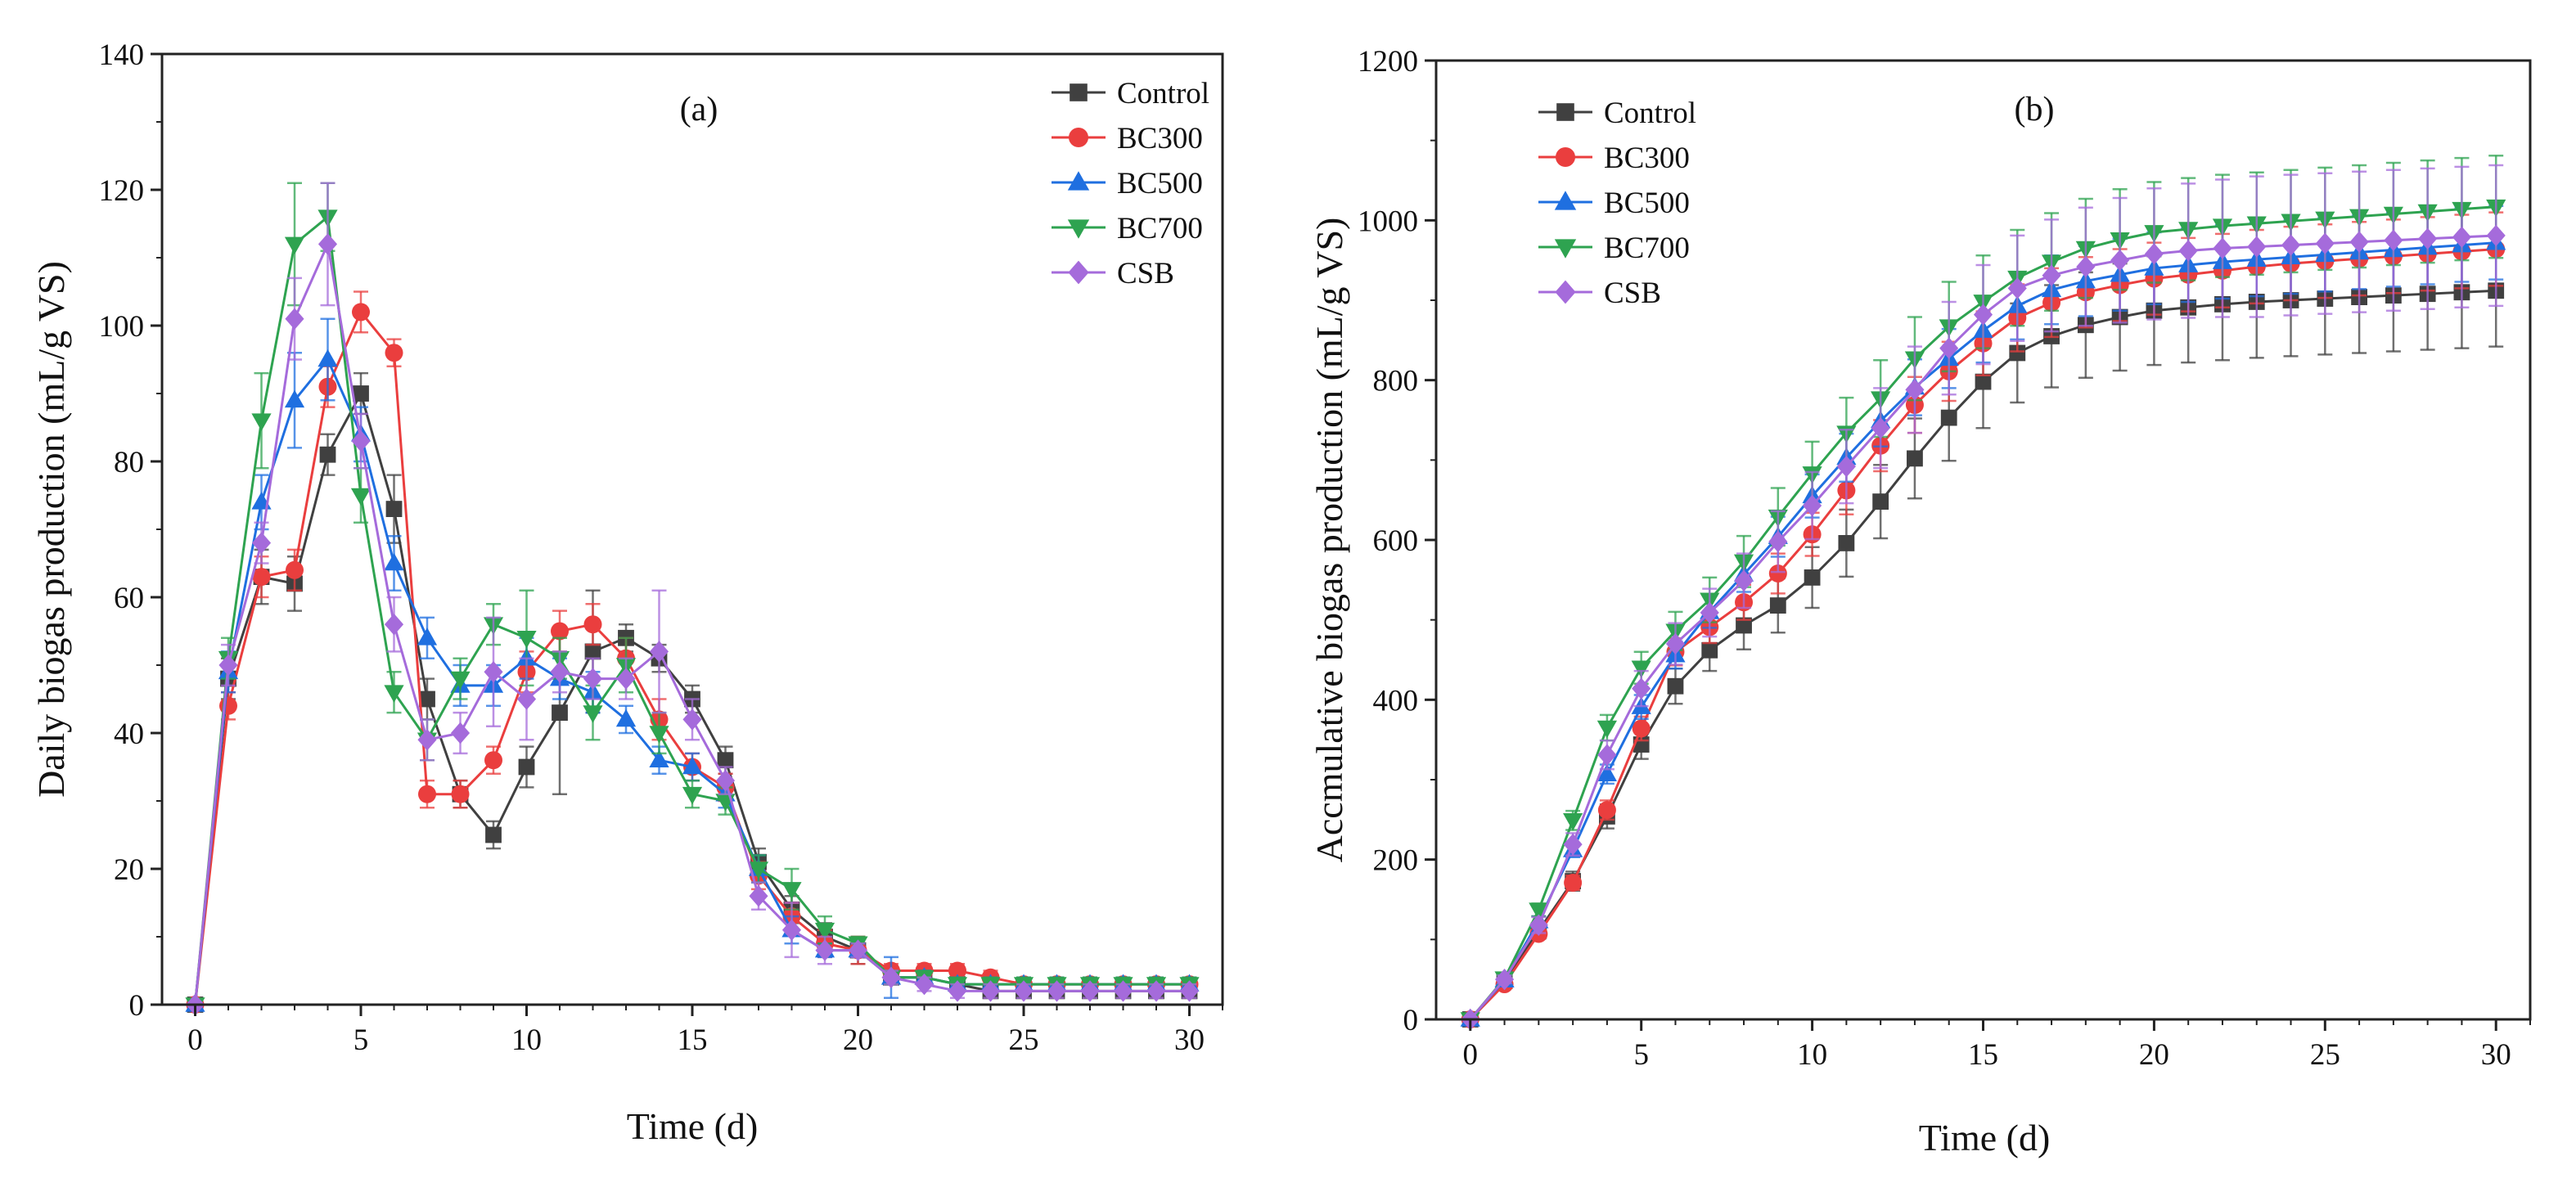 The image size is (2576, 1183). What do you see at coordinates (1388, 62) in the screenshot?
I see `y-tick-label: 1200` at bounding box center [1388, 62].